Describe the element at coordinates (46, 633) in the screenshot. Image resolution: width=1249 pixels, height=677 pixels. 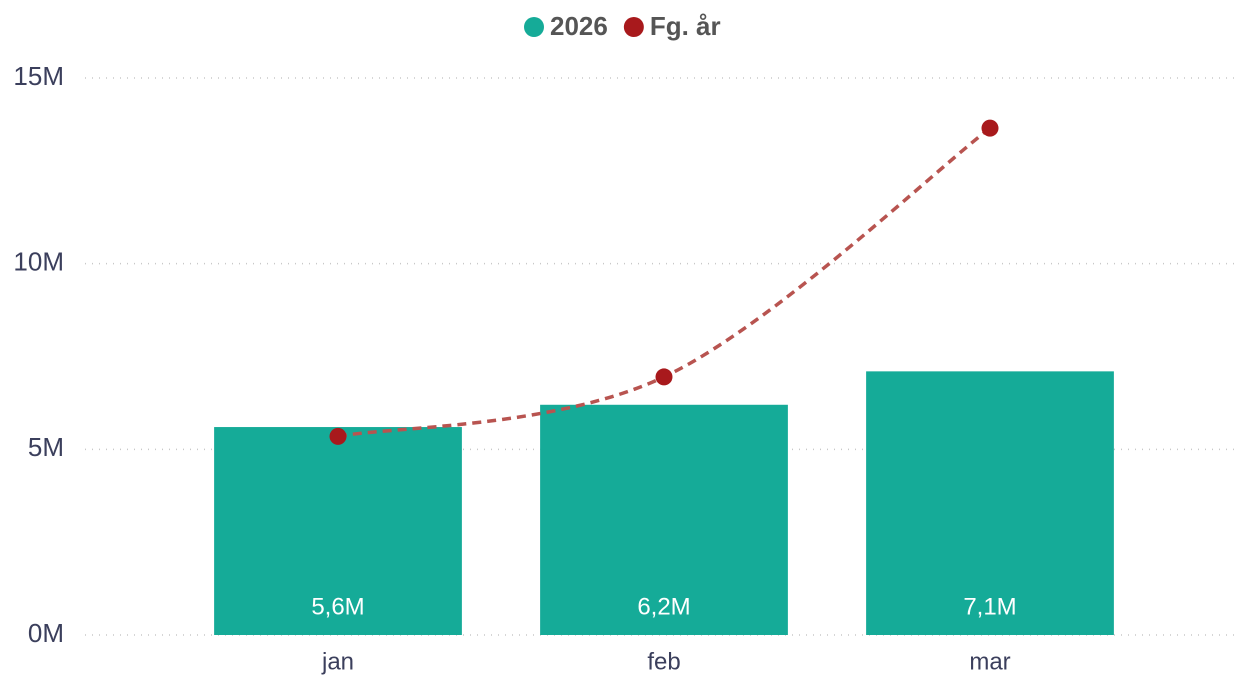
I see `y-tick-label: 0M` at that location.